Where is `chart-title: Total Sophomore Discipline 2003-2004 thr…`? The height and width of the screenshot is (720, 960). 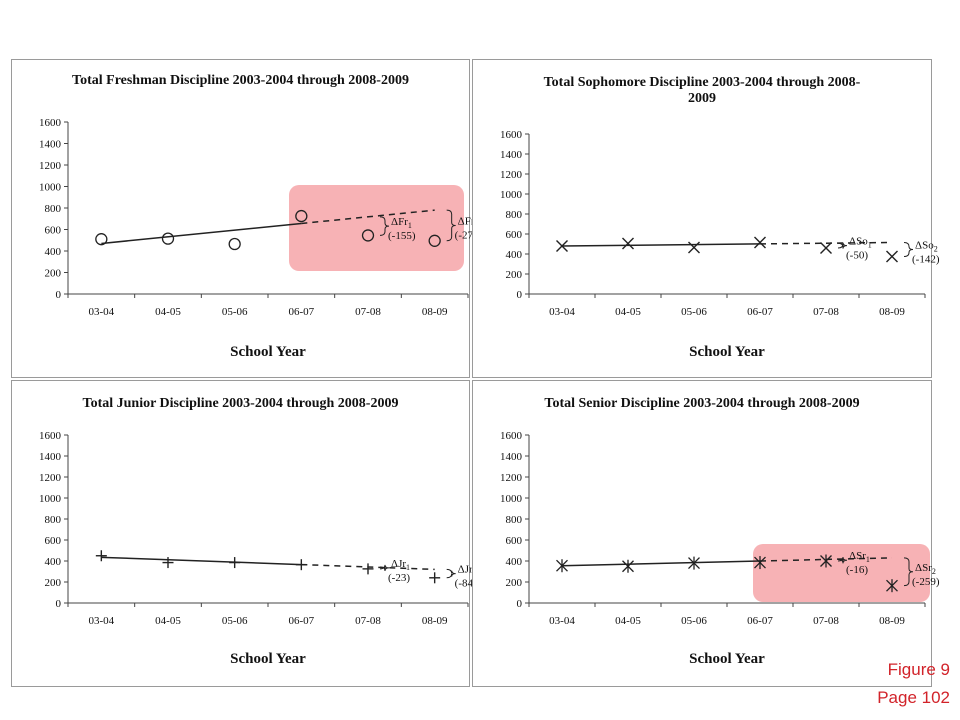
chart-title: Total Sophomore Discipline 2003-2004 thr… is located at coordinates (702, 90).